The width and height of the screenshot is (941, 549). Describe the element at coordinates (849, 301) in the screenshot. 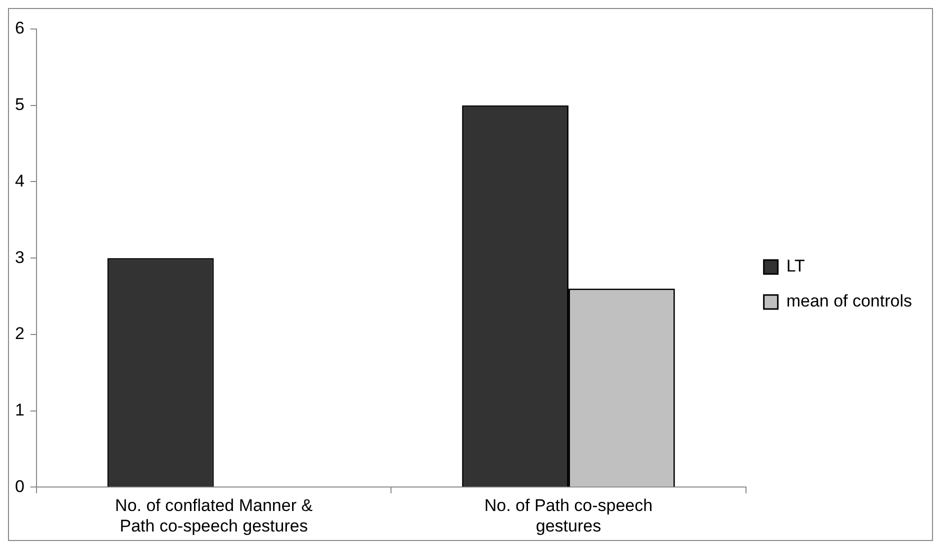

I see `legend-label: mean of controls` at that location.